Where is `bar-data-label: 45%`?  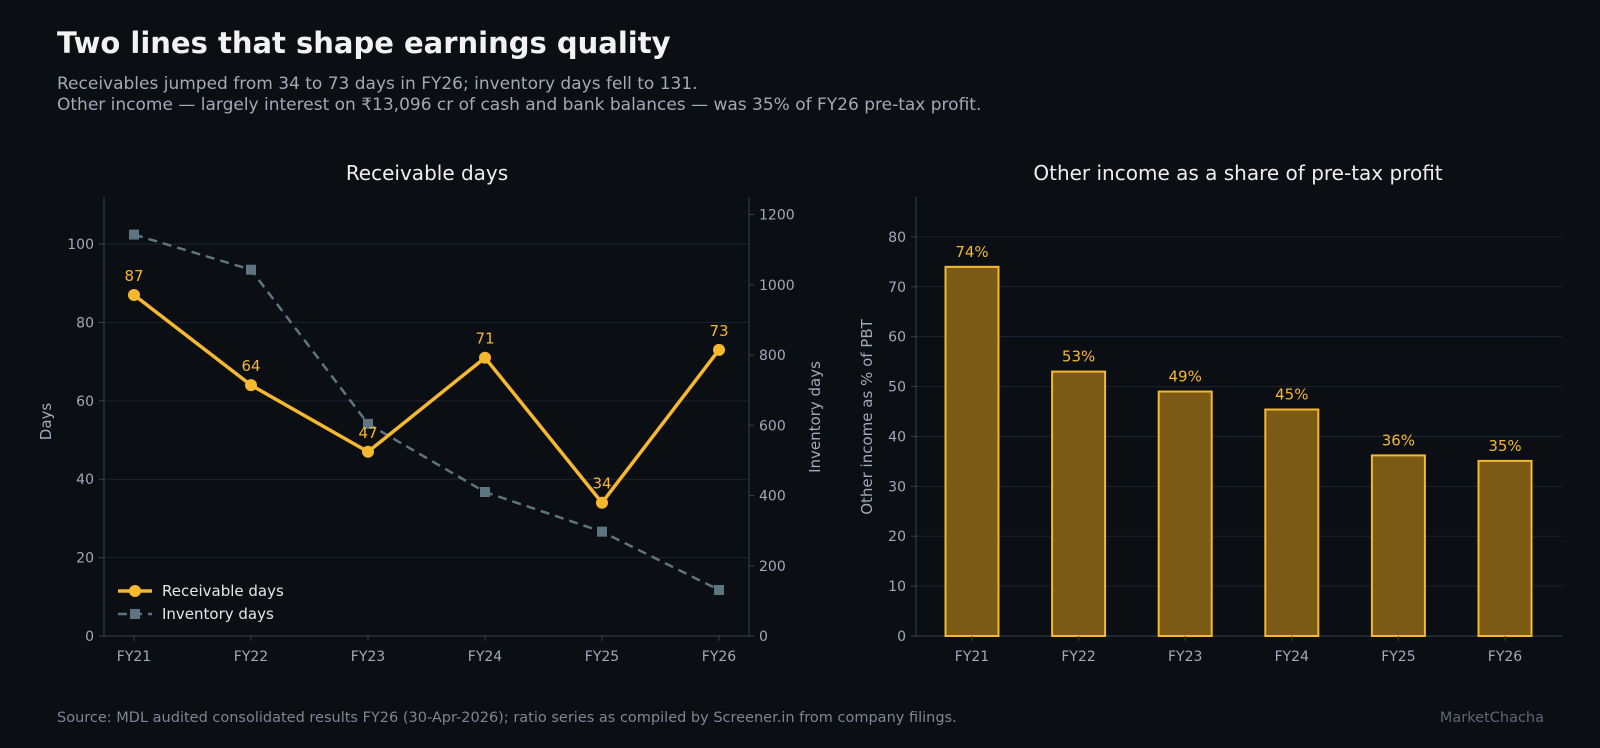
bar-data-label: 45% is located at coordinates (1291, 395).